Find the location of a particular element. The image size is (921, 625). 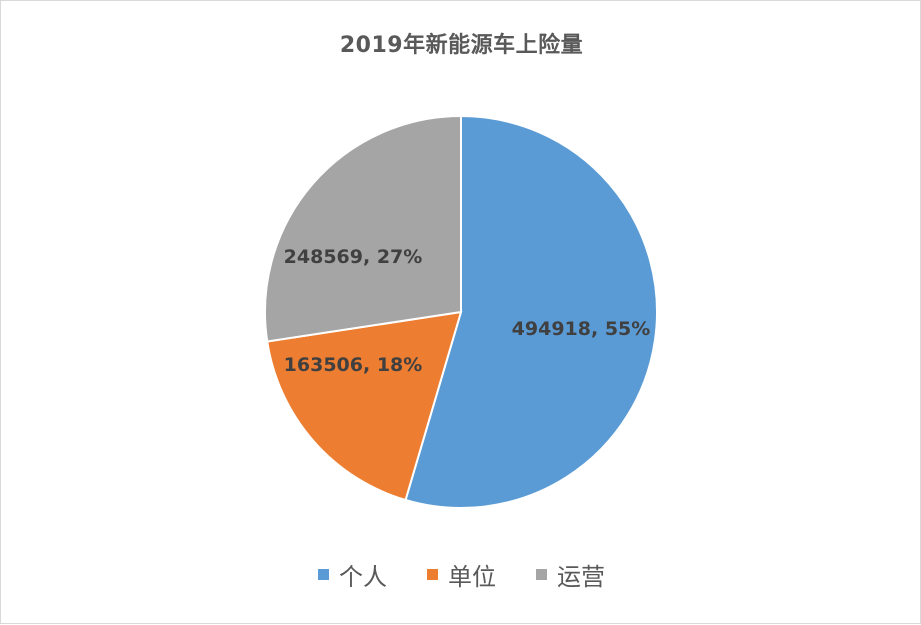

legend-label: 运营 is located at coordinates (581, 577).